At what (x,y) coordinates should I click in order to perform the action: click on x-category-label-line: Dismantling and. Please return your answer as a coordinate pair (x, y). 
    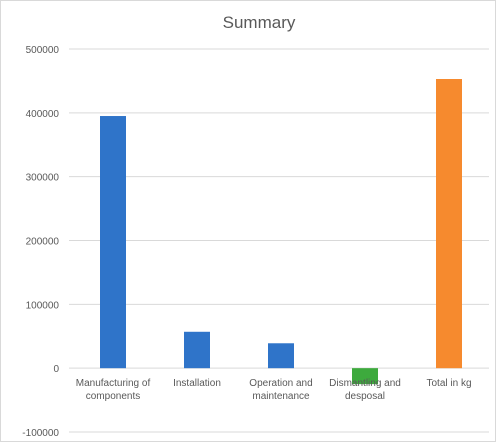
    Looking at the image, I should click on (365, 383).